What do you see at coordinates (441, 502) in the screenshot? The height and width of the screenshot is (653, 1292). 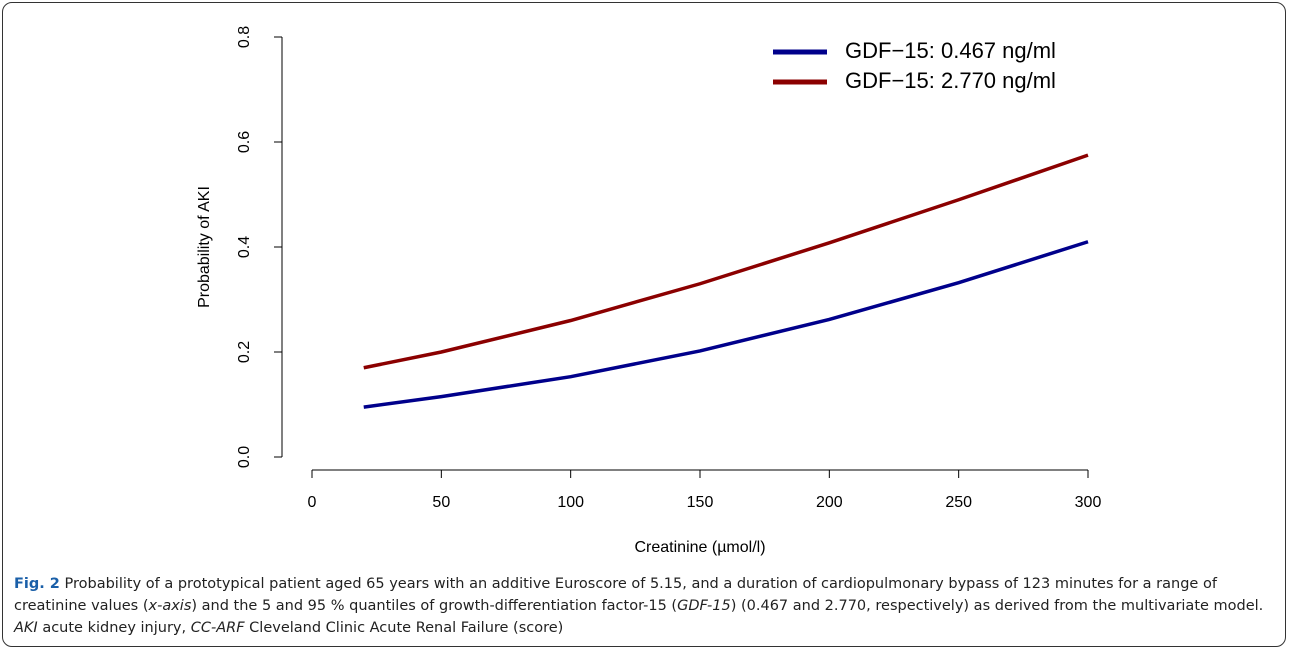 I see `x-tick-label: 50` at bounding box center [441, 502].